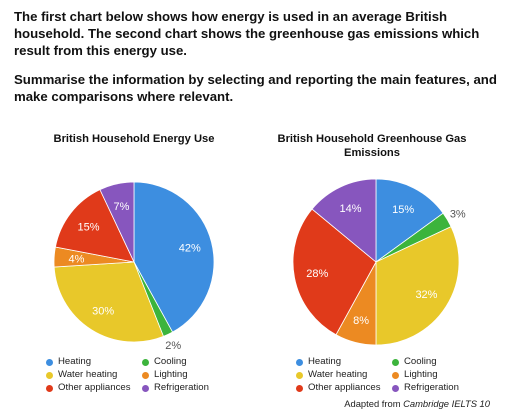 This screenshot has width=512, height=416. I want to click on pie-label-cooling: 2%, so click(173, 346).